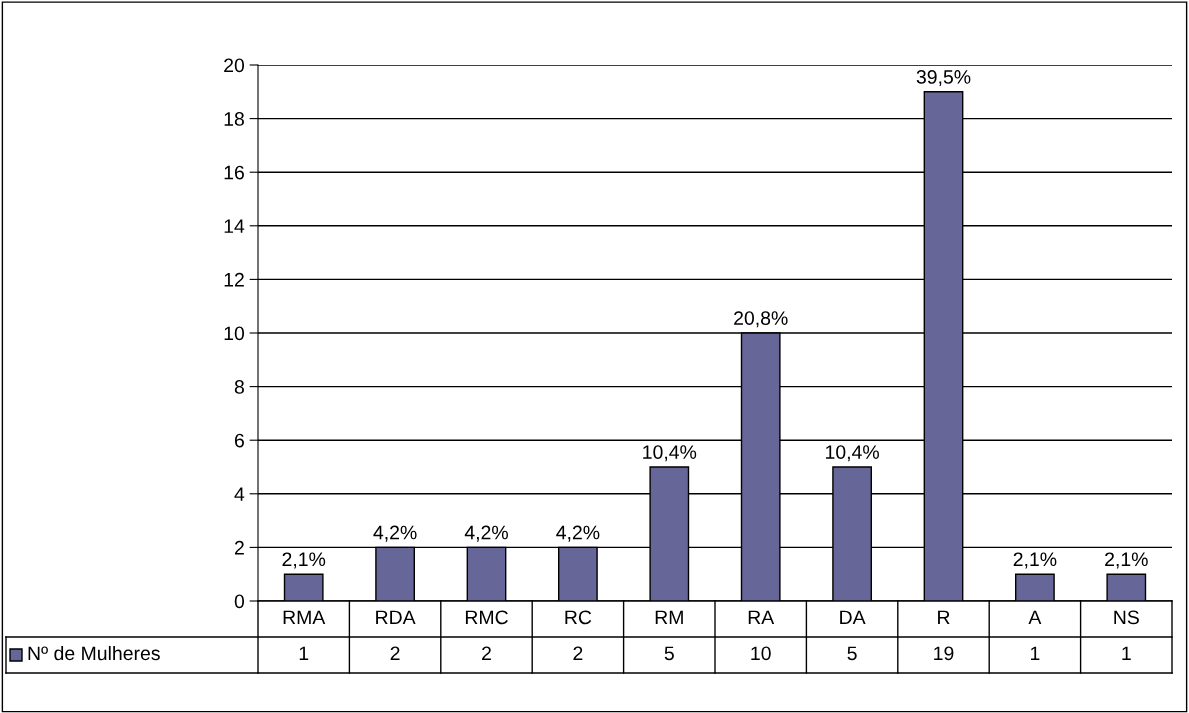  I want to click on x-tick-label: RDA, so click(396, 617).